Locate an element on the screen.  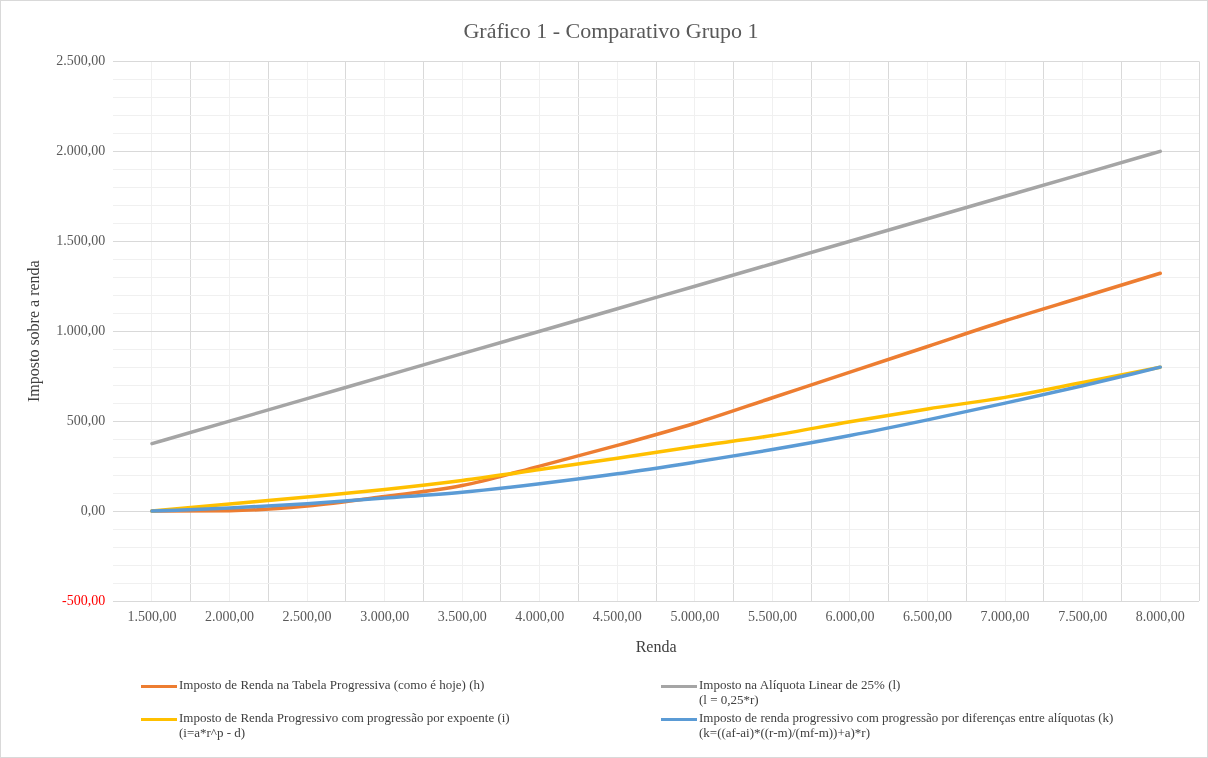
y-tick-label: 500,00 is located at coordinates (86, 420).